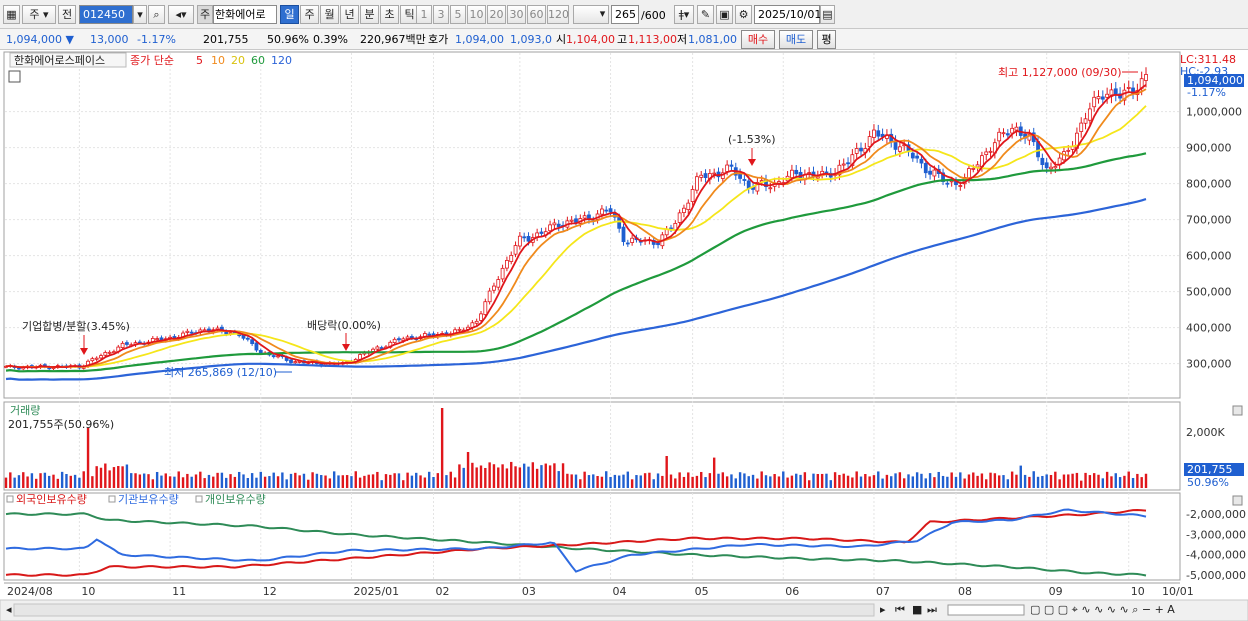 The width and height of the screenshot is (1248, 621). I want to click on scroll-right-icon: ▸, so click(883, 609).